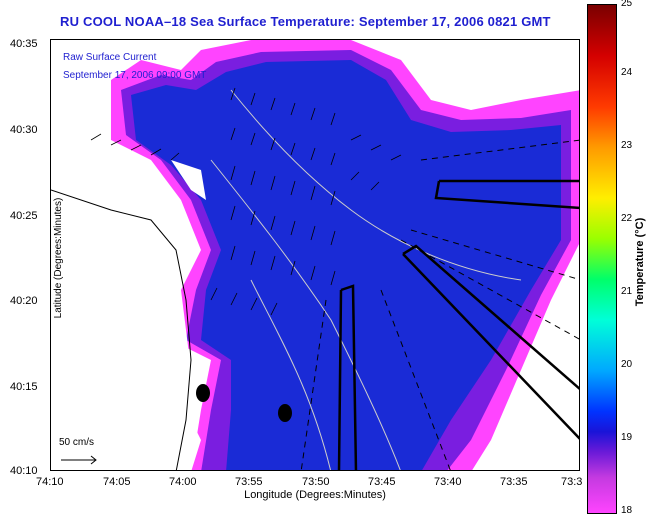  What do you see at coordinates (24, 471) in the screenshot?
I see `y-tick: 40:10` at bounding box center [24, 471].